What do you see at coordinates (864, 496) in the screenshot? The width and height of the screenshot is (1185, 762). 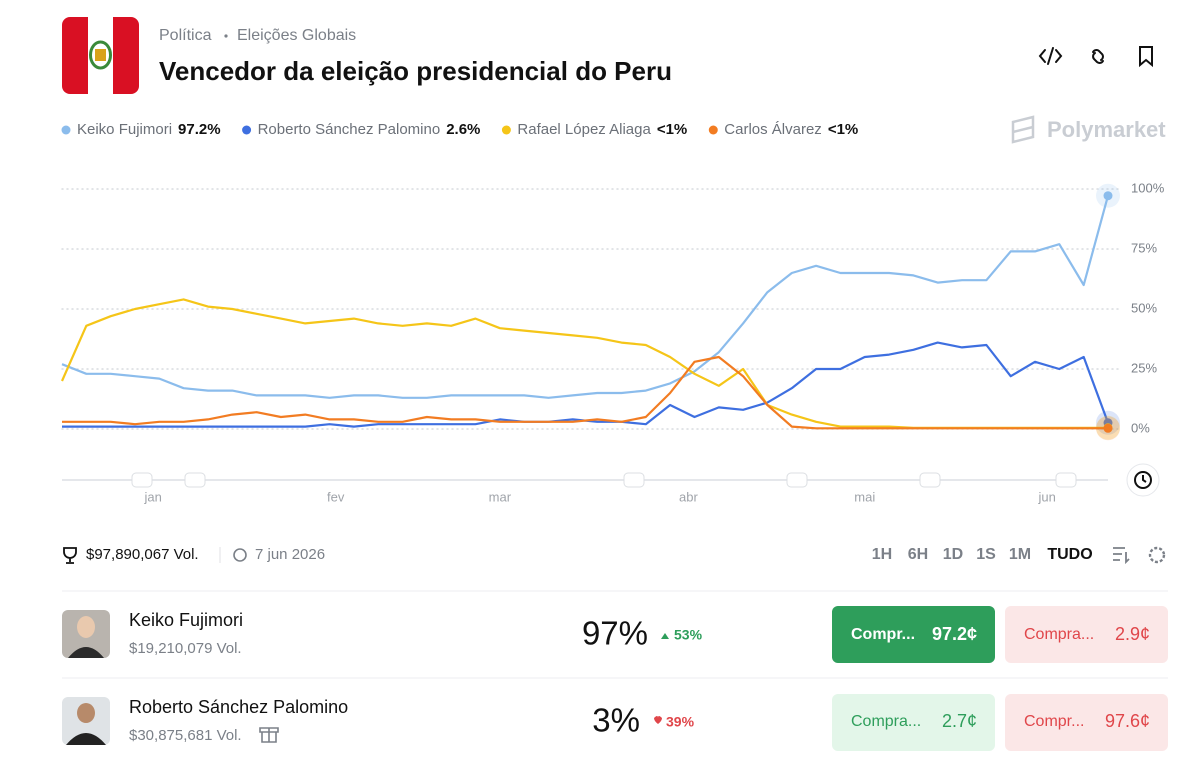 I see `x-tick-label: mai` at bounding box center [864, 496].